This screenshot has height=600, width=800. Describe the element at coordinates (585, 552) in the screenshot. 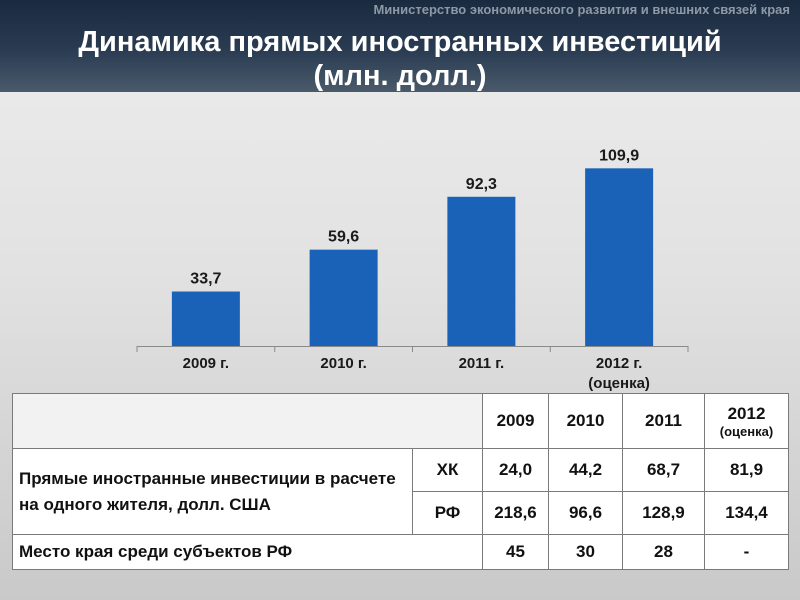

I see `place-2010: 30` at that location.